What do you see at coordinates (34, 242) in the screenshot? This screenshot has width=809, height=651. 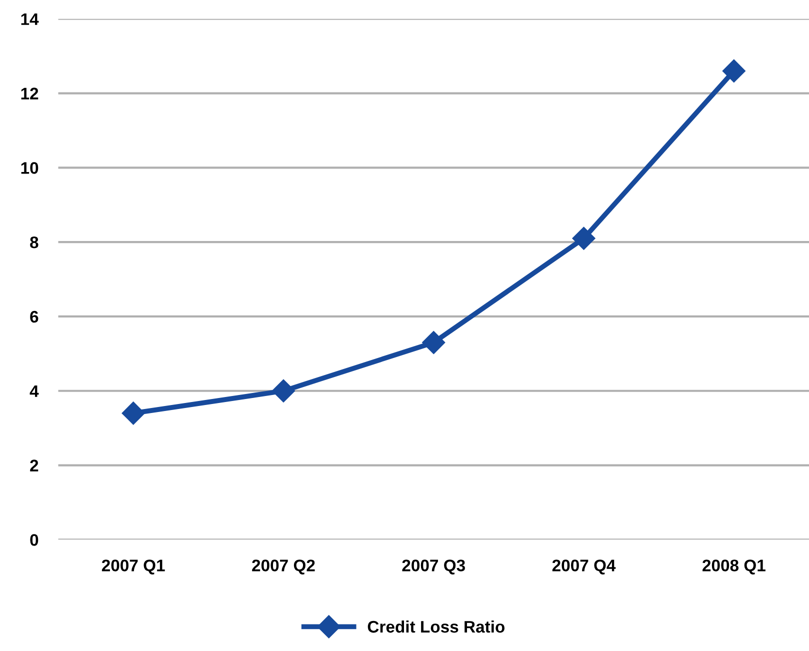 I see `y-tick-label: 8` at bounding box center [34, 242].